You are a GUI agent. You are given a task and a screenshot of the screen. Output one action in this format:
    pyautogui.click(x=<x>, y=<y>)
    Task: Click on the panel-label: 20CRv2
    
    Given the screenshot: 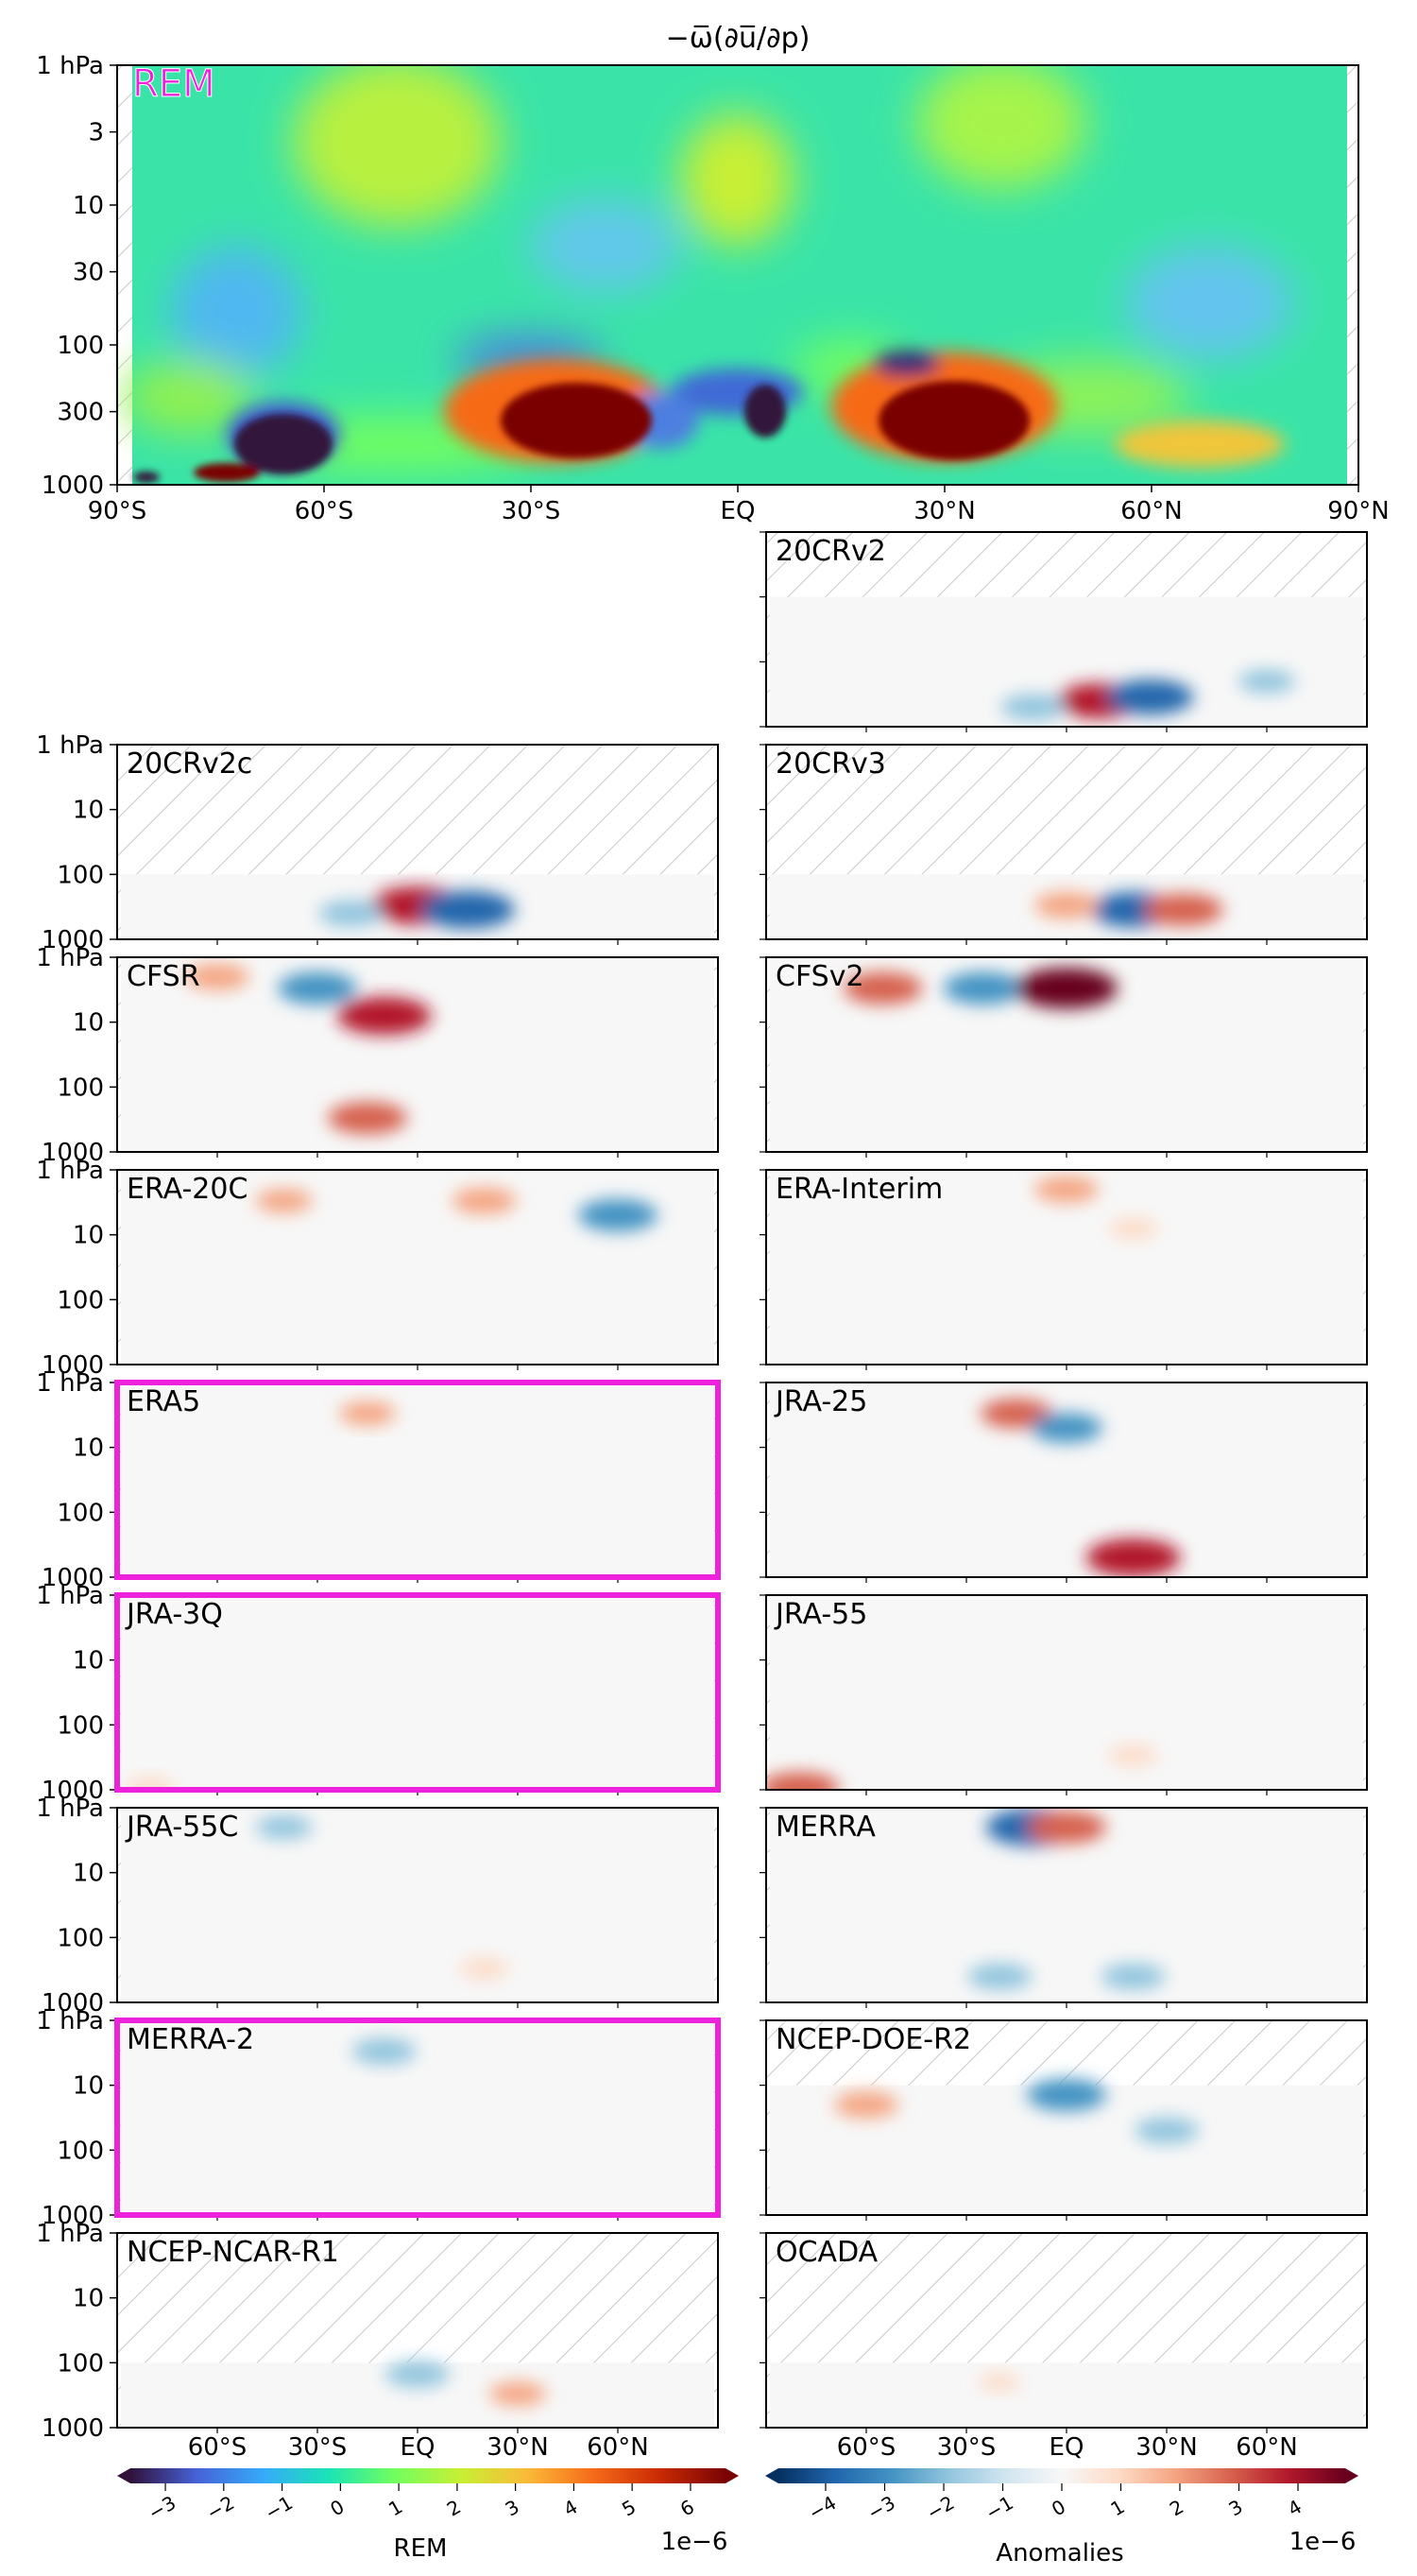 What is the action you would take?
    pyautogui.click(x=831, y=551)
    